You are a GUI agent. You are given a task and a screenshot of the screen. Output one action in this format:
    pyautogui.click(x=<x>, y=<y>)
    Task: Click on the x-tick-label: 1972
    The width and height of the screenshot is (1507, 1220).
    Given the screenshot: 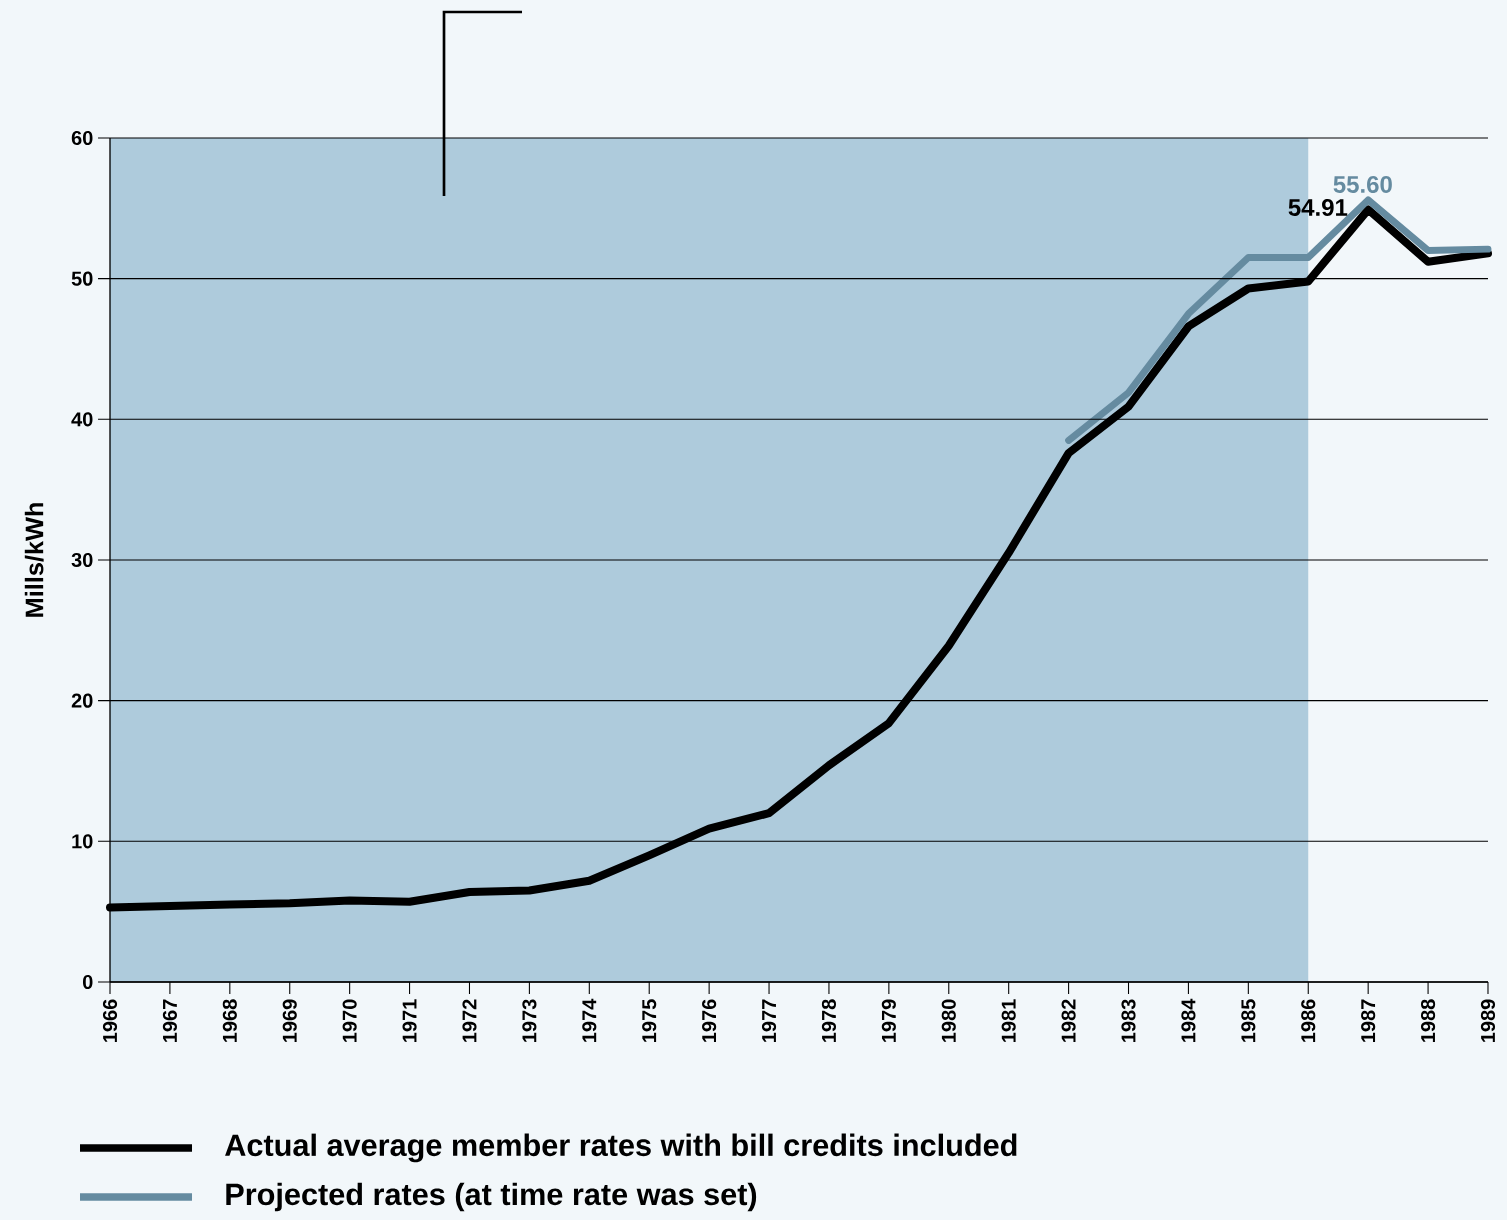 What is the action you would take?
    pyautogui.click(x=469, y=1020)
    